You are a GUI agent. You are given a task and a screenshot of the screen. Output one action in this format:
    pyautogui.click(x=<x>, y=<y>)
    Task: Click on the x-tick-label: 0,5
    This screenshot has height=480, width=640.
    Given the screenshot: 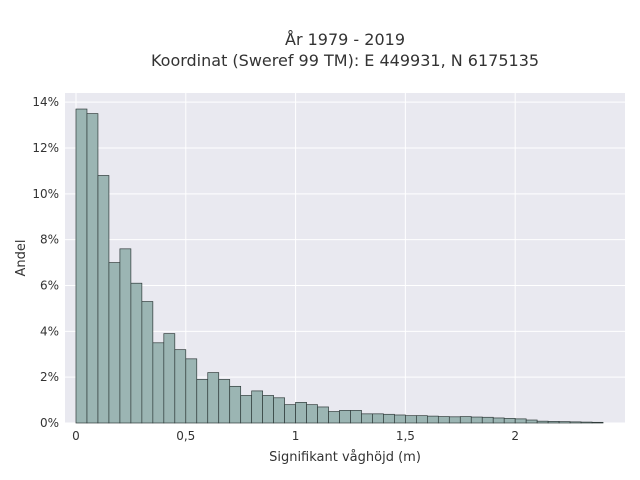 What is the action you would take?
    pyautogui.click(x=185, y=436)
    